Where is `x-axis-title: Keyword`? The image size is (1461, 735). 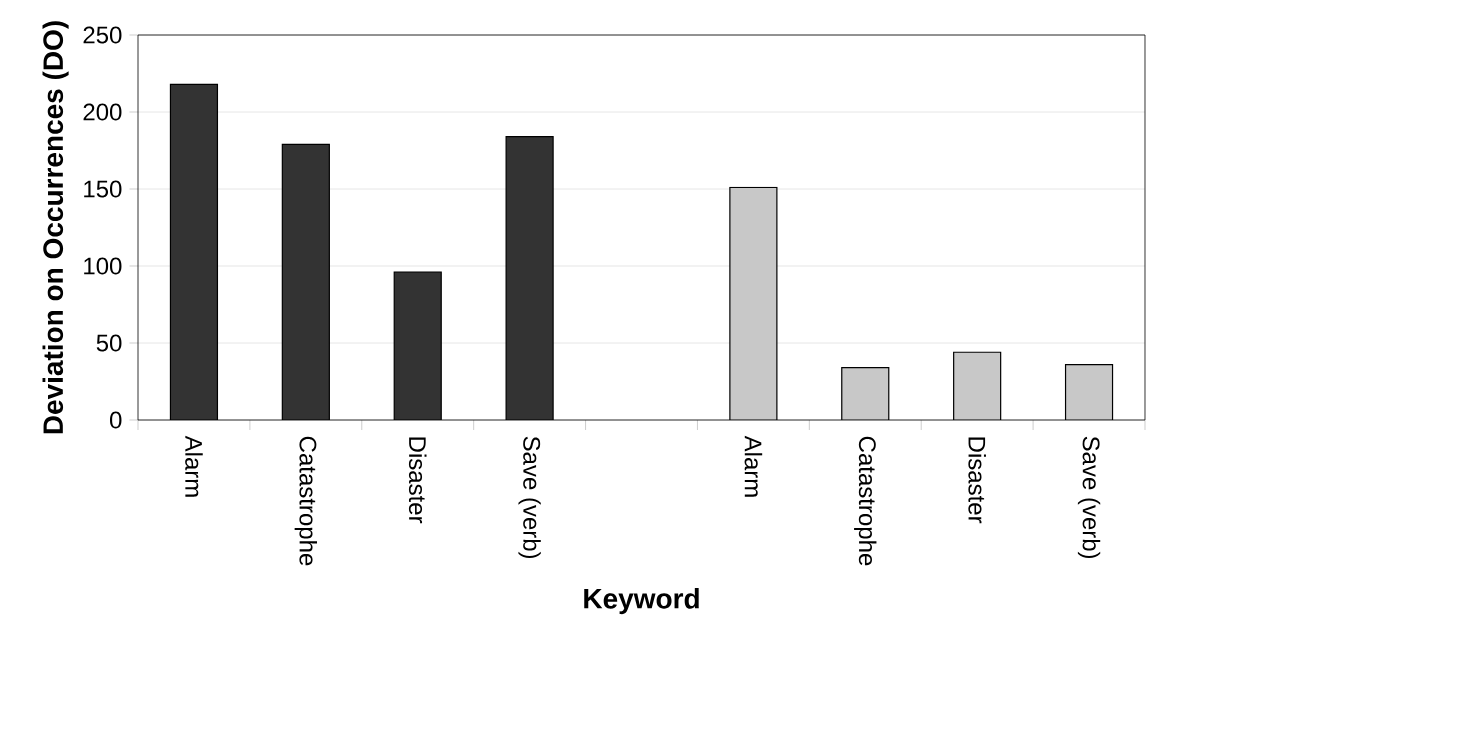 x-axis-title: Keyword is located at coordinates (641, 601).